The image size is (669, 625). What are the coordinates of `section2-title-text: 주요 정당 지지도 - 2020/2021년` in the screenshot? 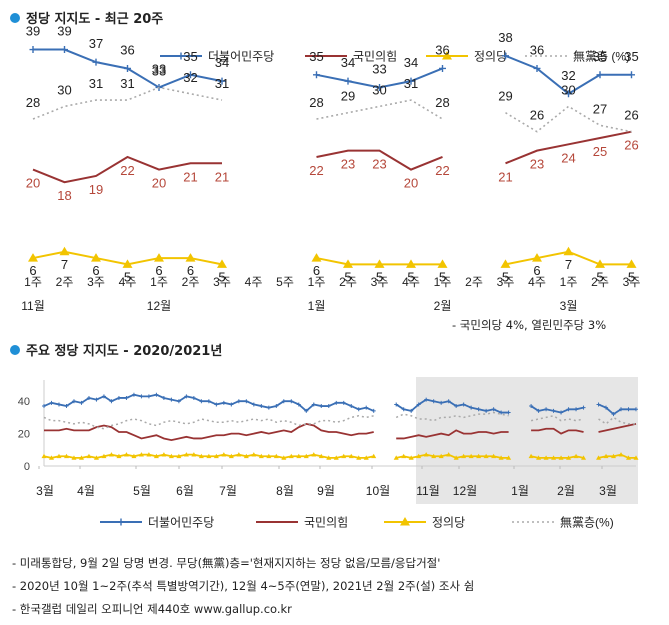 It's located at (124, 351).